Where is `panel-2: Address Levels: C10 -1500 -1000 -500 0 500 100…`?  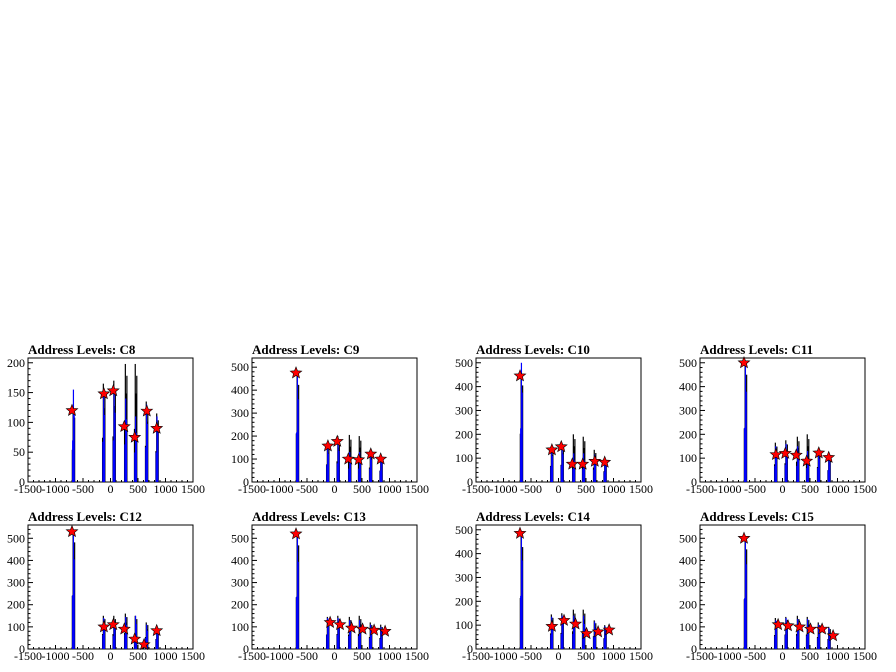
panel-2: Address Levels: C10 -1500 -1000 -500 0 500 100… is located at coordinates (554, 419).